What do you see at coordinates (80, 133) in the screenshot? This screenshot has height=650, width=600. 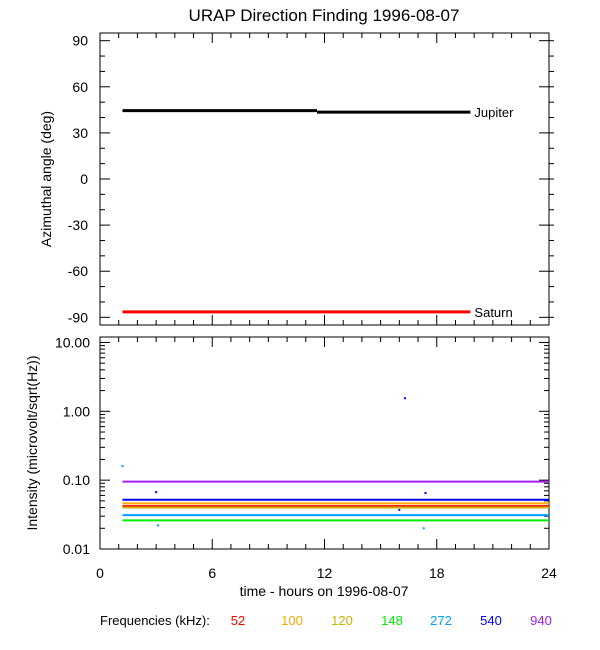 I see `y-tick-label: 30` at bounding box center [80, 133].